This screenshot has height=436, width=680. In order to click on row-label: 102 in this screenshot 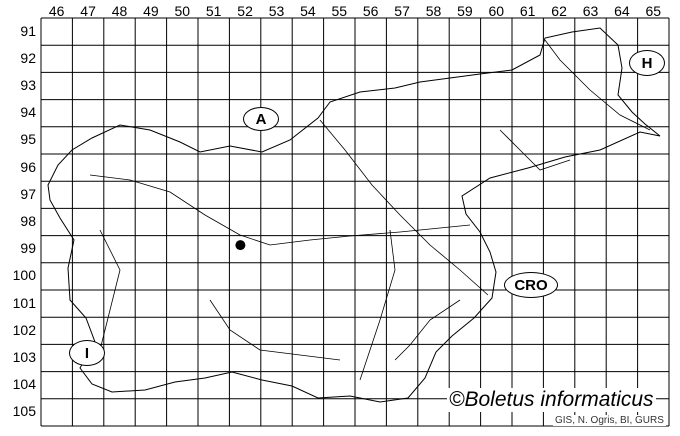, I will do `click(24, 329)`.